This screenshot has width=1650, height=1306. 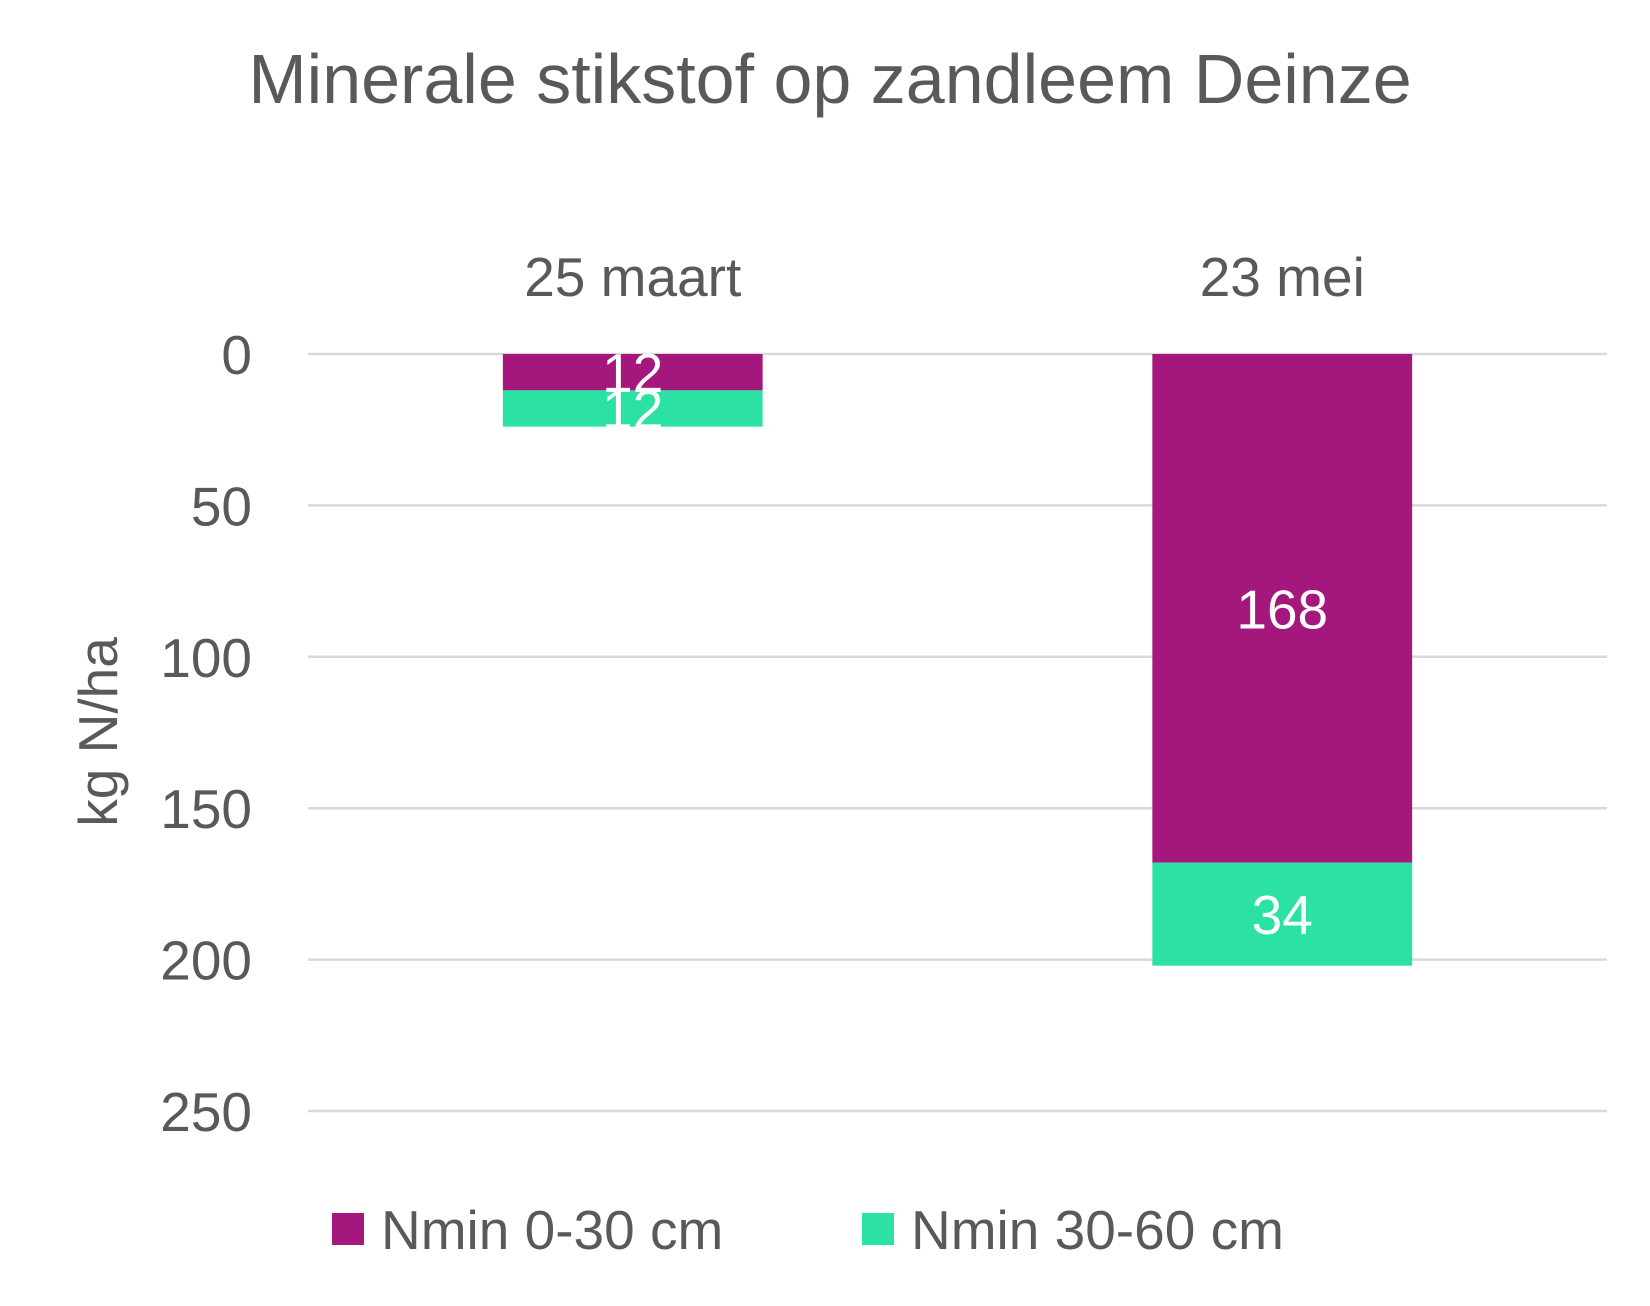 I want to click on data-label: 34, so click(x=1282, y=915).